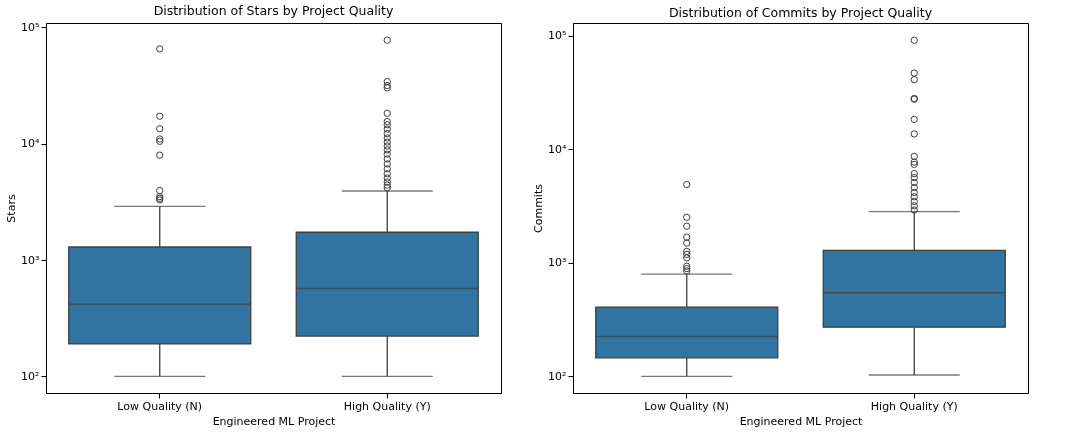  I want to click on chart-title: Distribution of Stars by Project Quality, so click(273, 10).